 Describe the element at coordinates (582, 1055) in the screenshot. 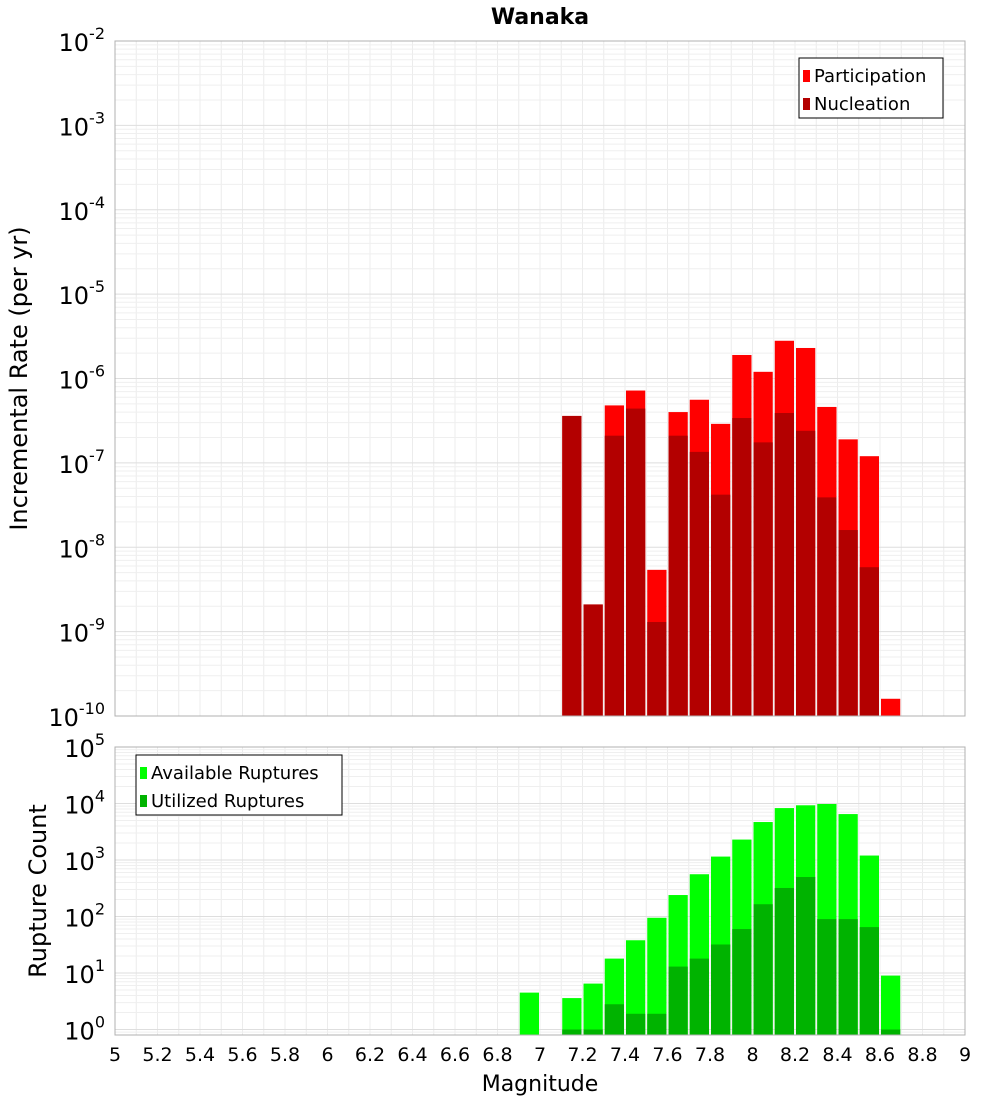

I see `x-tick-label: 7.2` at that location.